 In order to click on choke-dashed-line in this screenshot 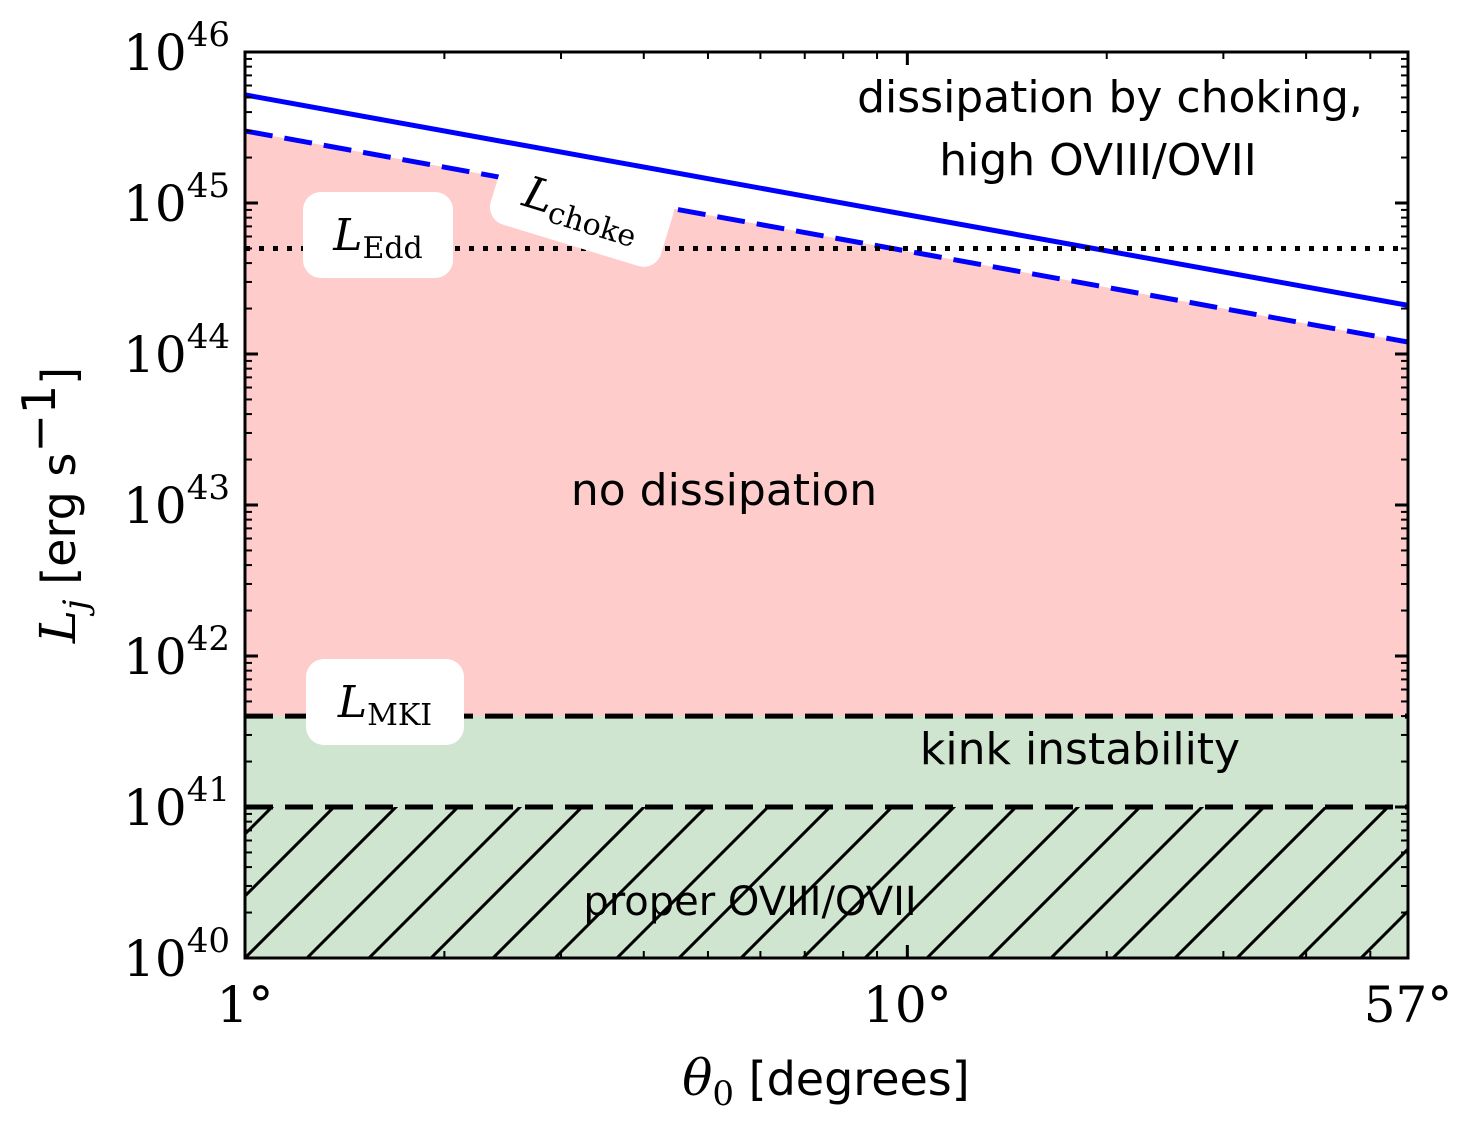, I will do `click(826, 236)`.